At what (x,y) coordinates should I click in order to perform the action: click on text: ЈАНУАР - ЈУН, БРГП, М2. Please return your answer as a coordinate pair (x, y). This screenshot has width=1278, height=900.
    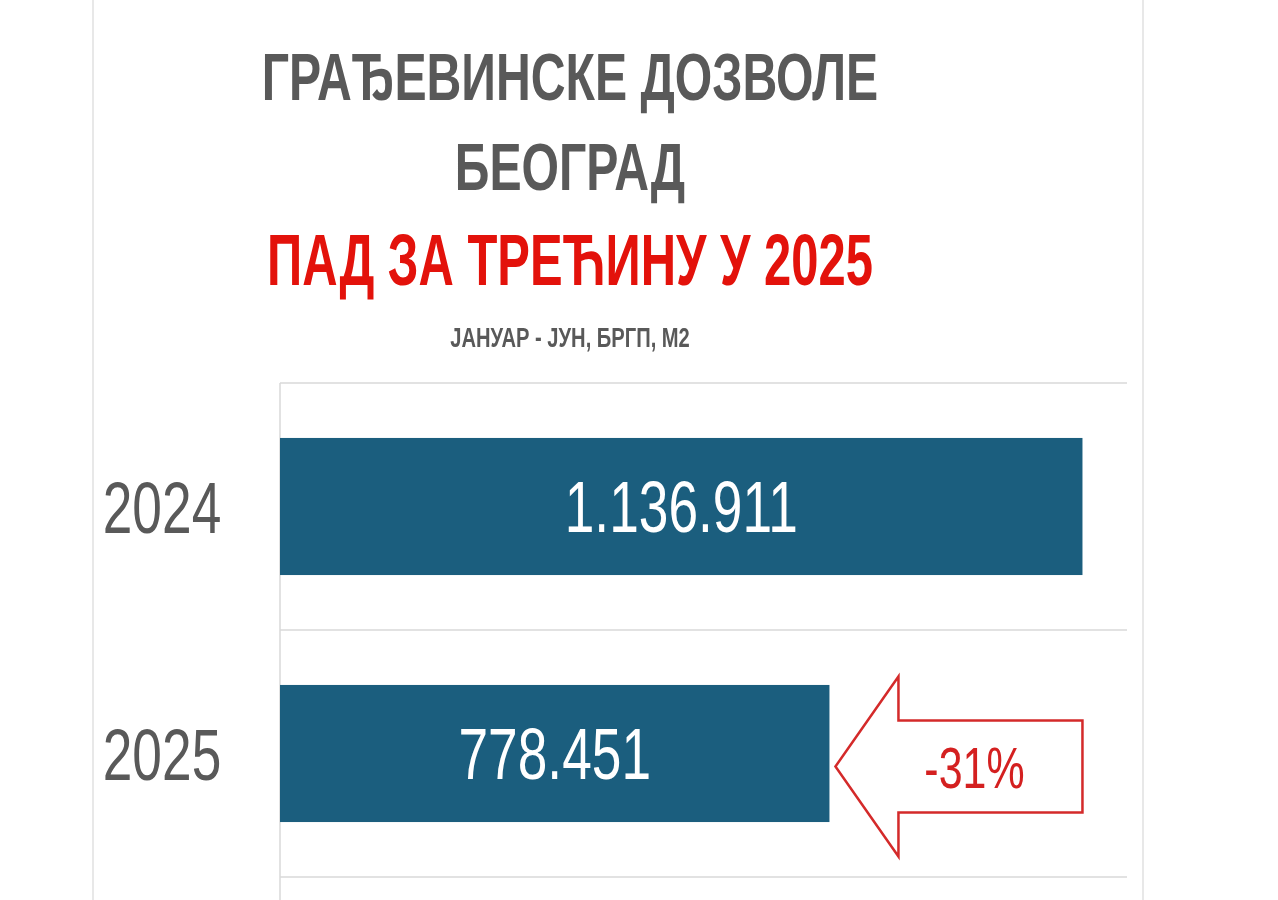
    Looking at the image, I should click on (570, 337).